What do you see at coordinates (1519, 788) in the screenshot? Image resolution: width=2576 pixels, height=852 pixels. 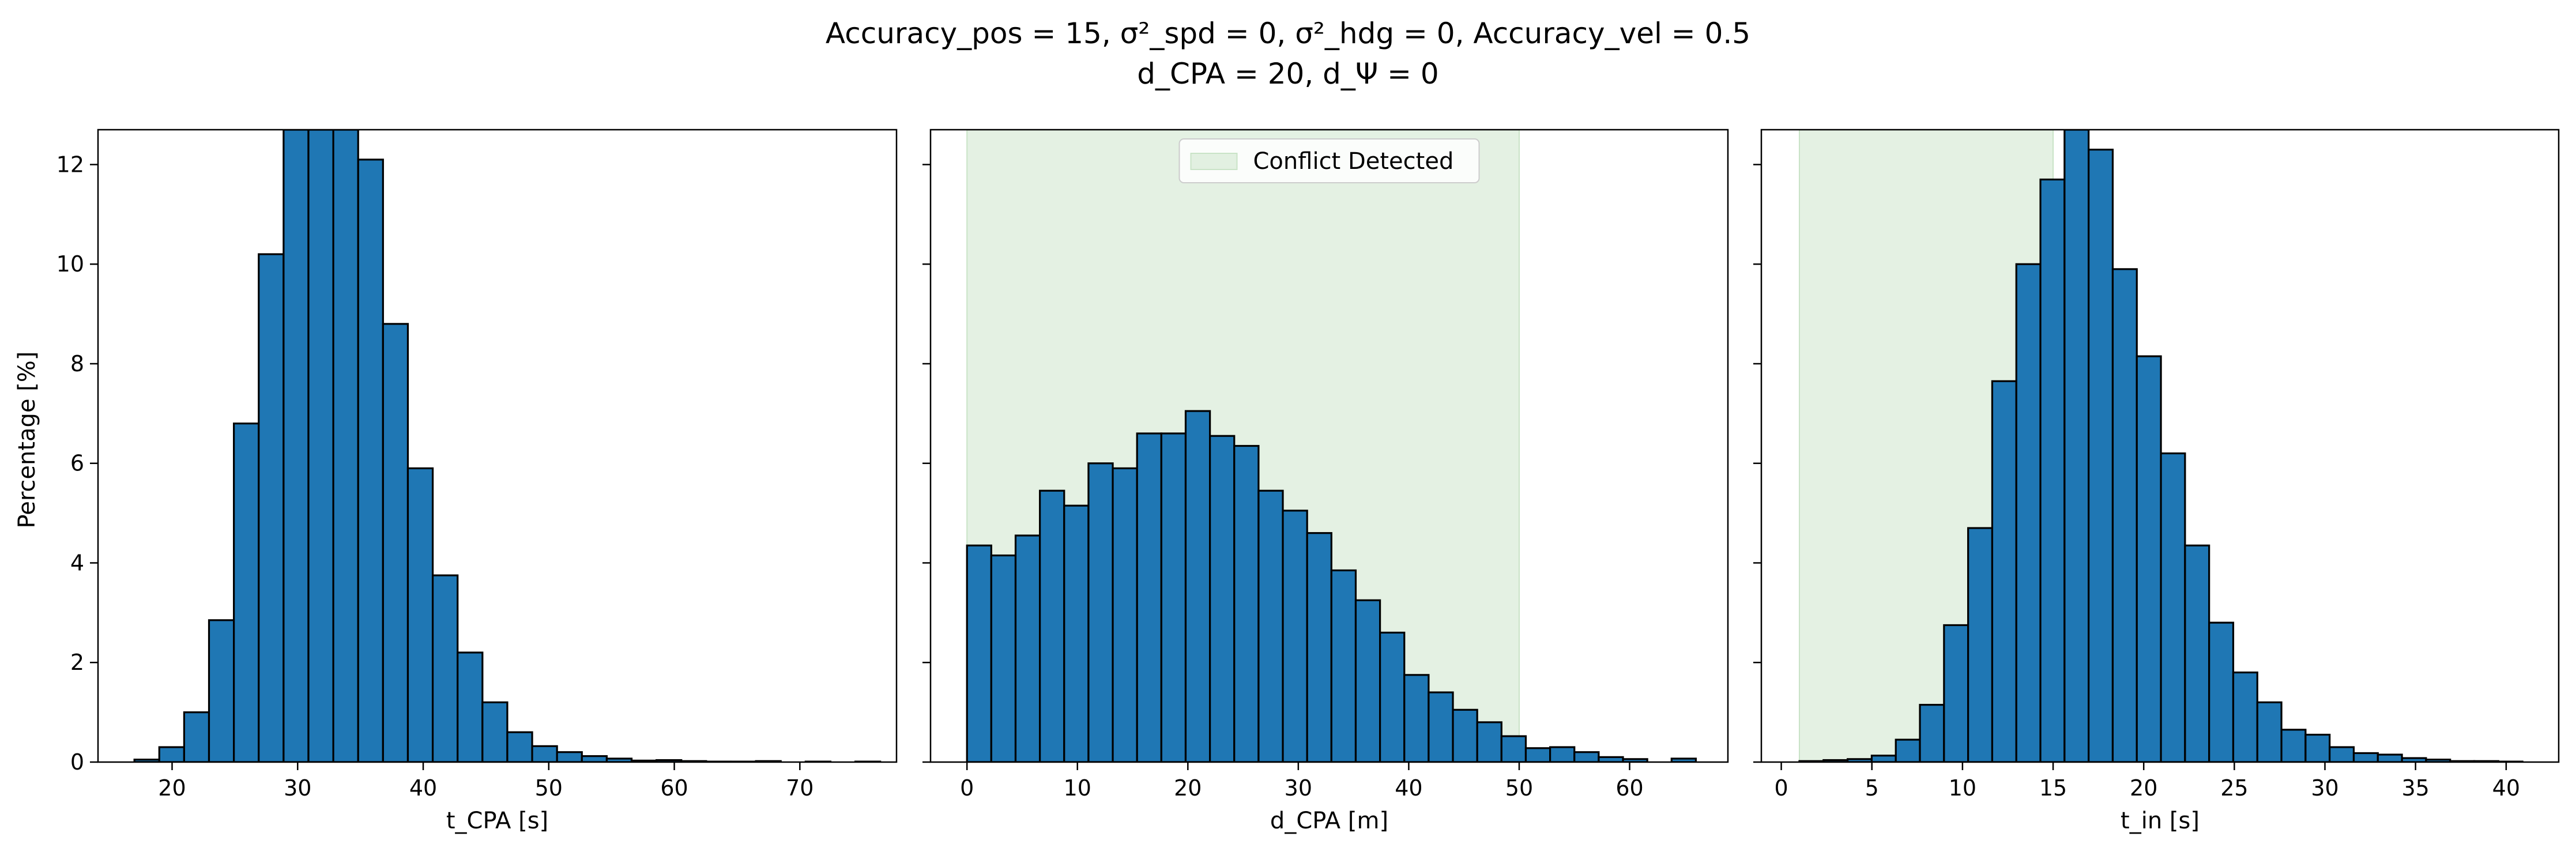 I see `x-tick-label: 50` at bounding box center [1519, 788].